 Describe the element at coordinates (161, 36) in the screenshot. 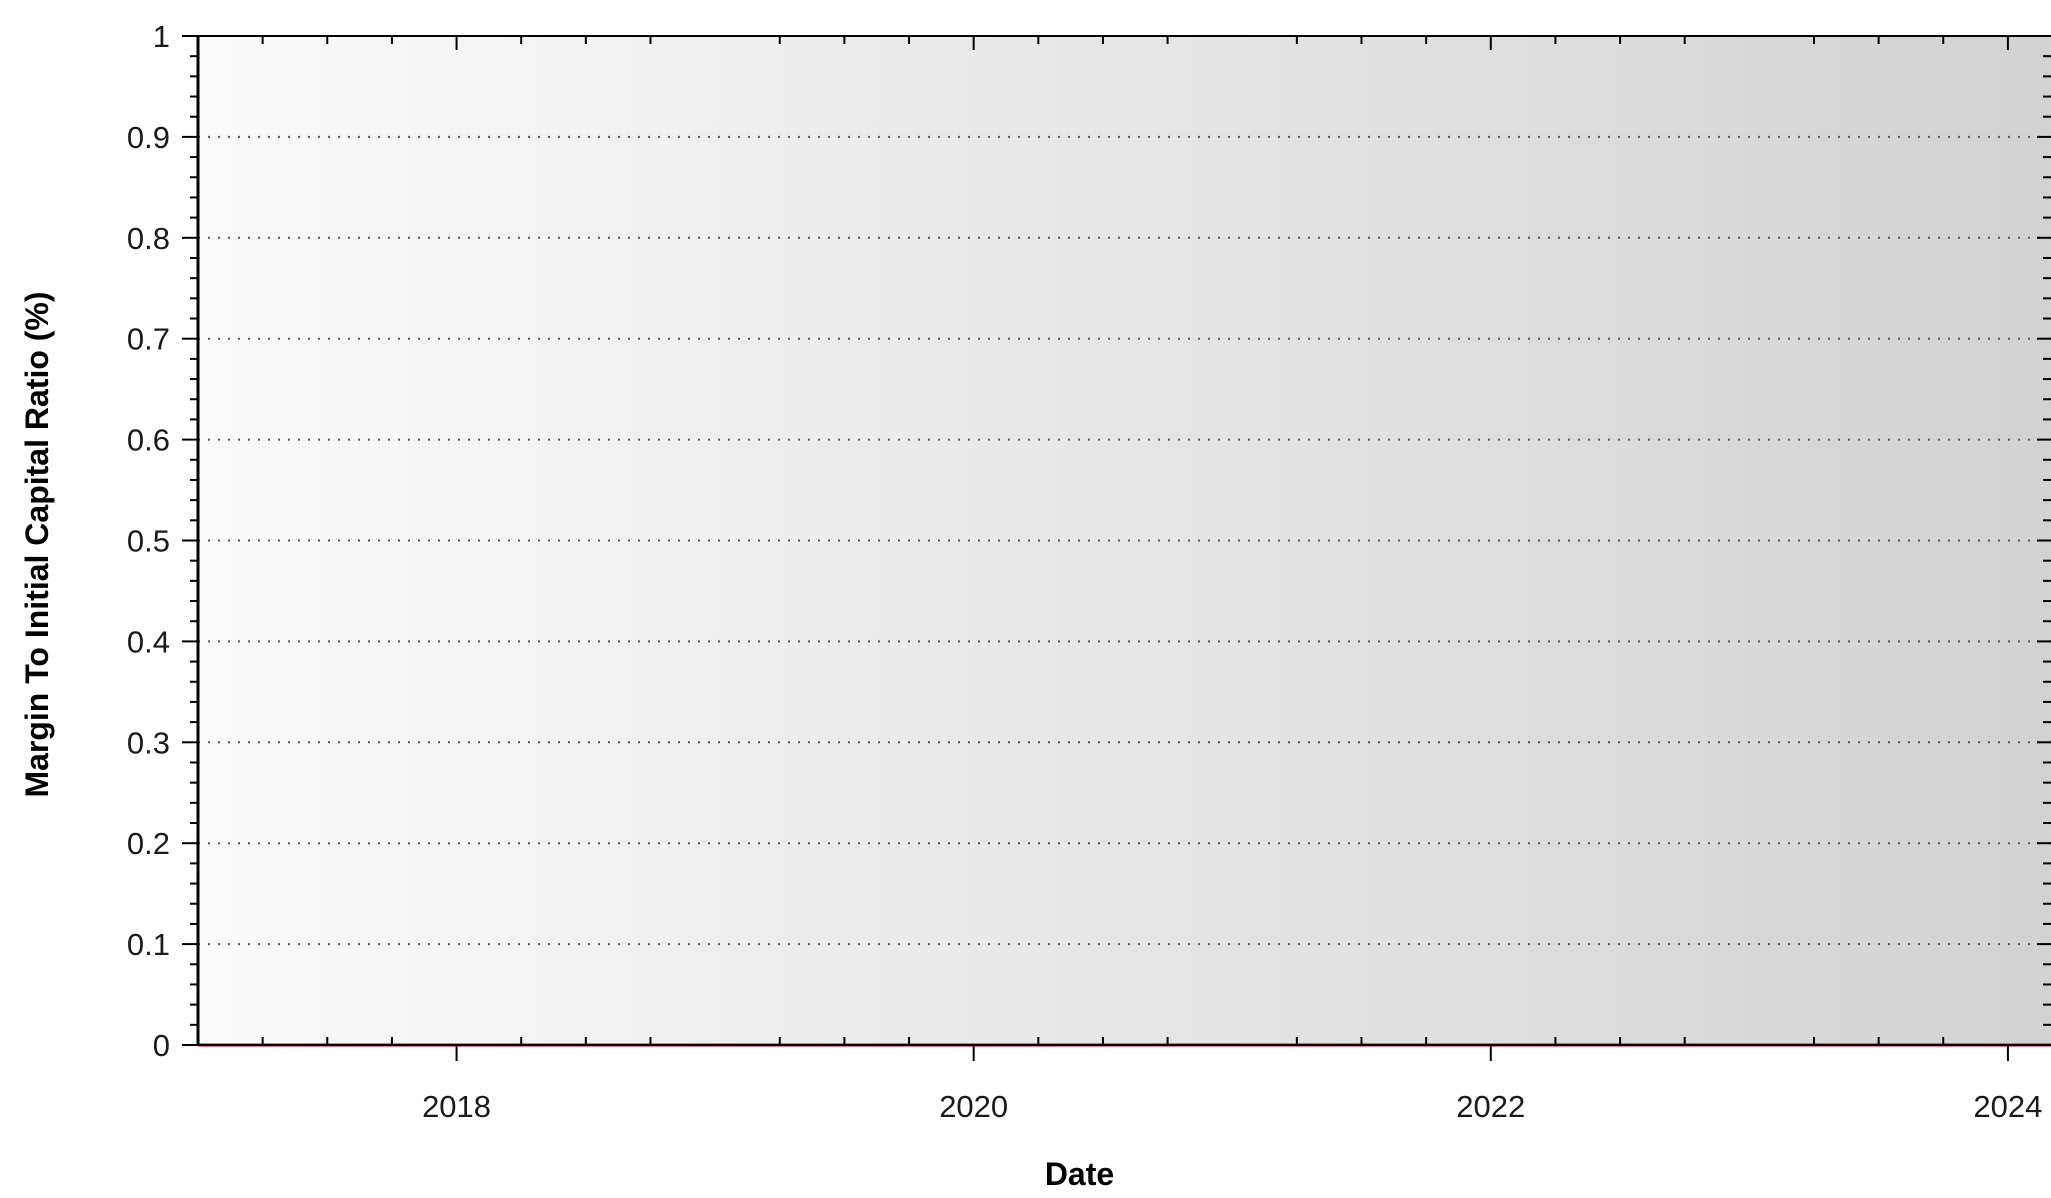

I see `y-tick-label: 1` at that location.